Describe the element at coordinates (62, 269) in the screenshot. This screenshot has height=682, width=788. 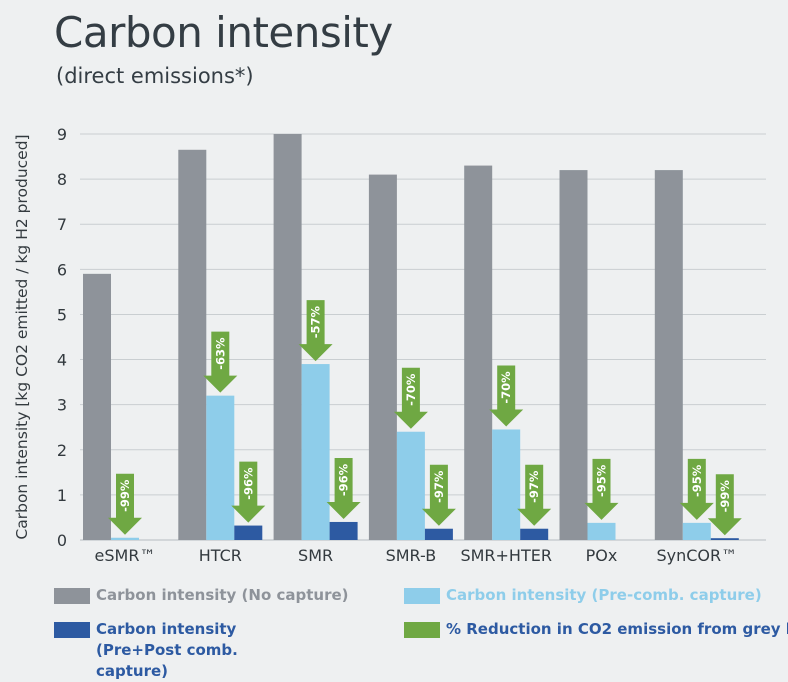
I see `y-tick-label: 6` at that location.